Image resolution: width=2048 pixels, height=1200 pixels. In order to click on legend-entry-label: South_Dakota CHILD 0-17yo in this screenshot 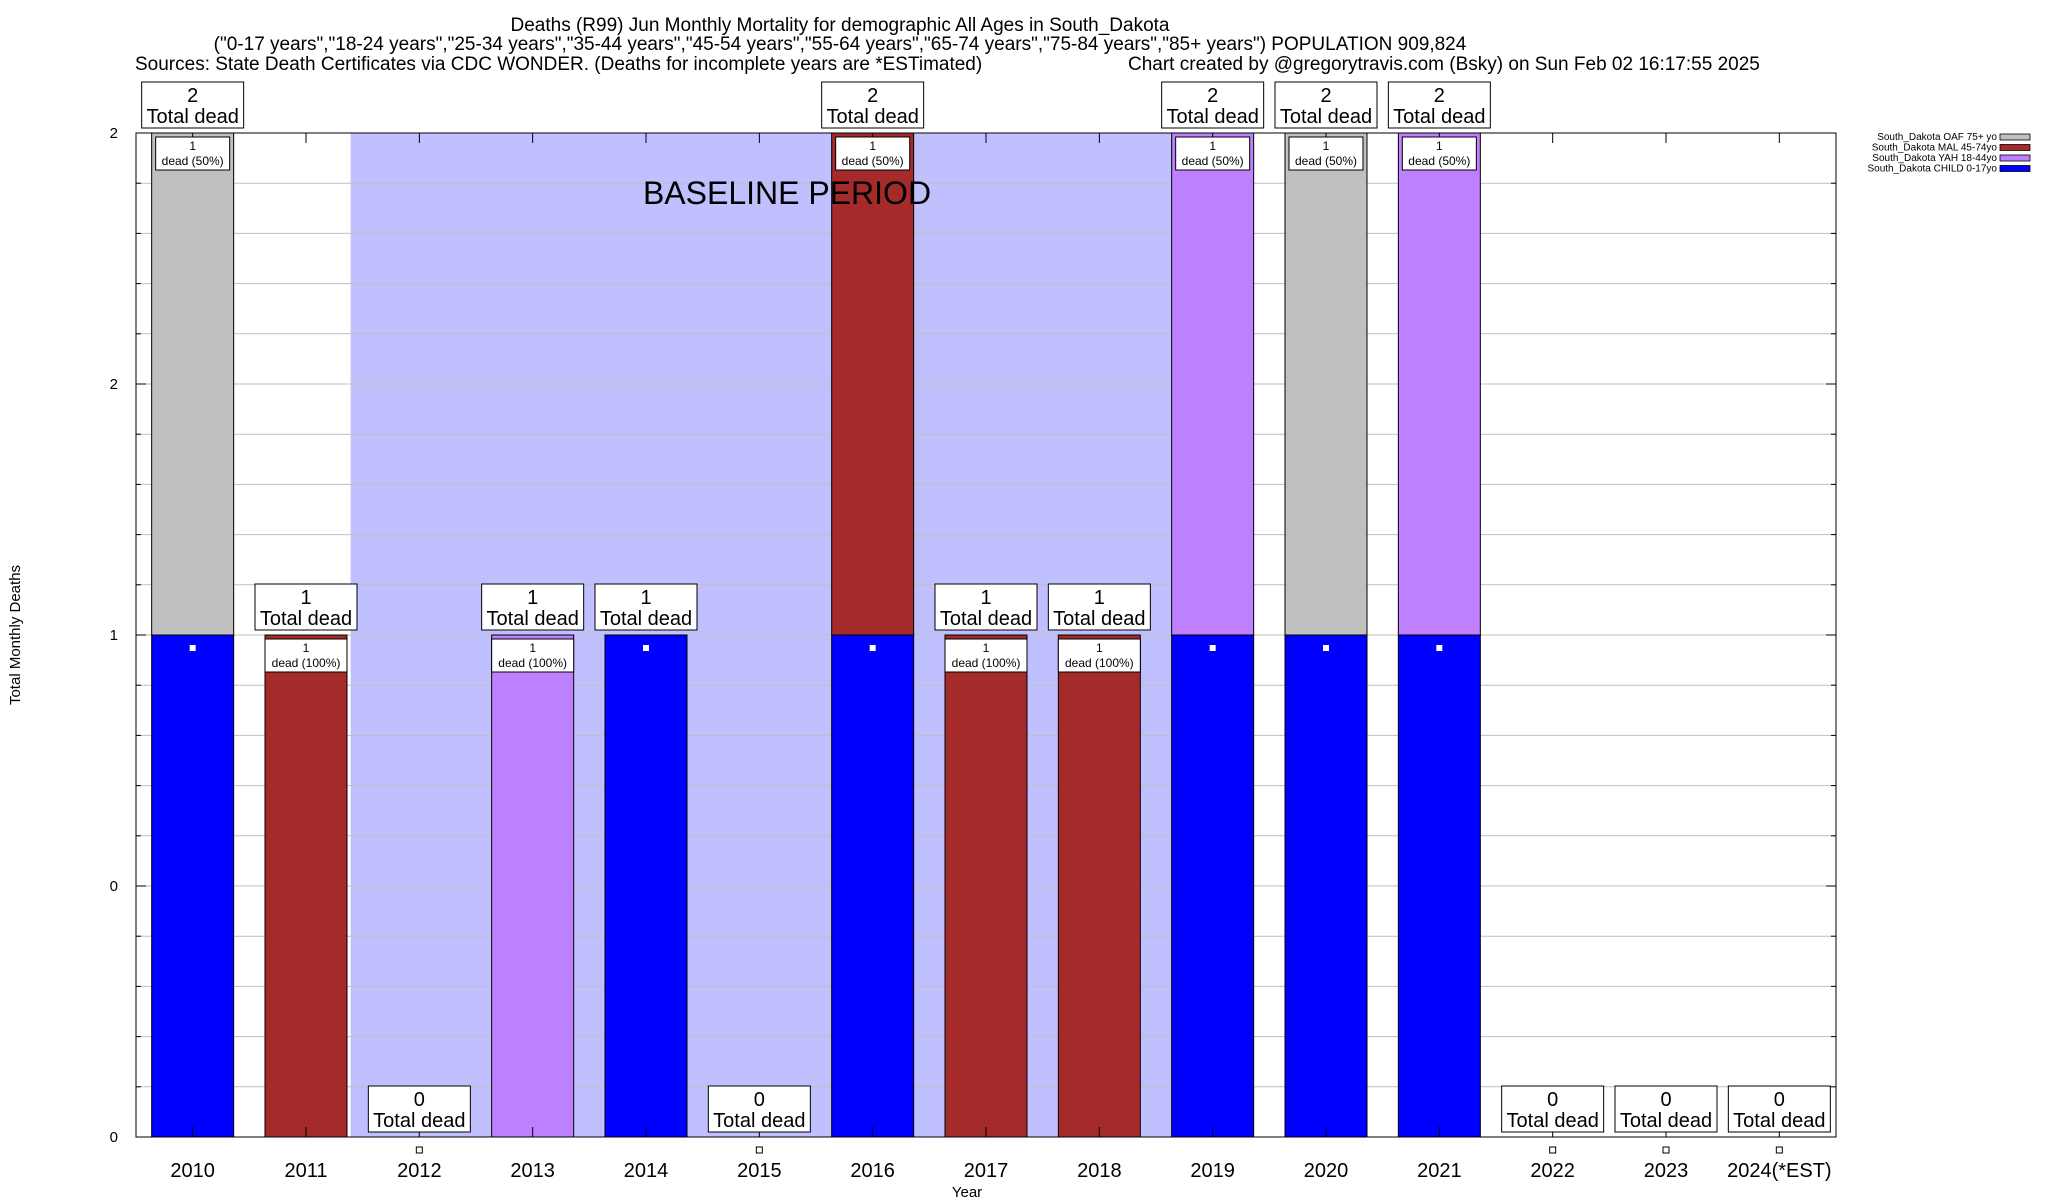, I will do `click(1932, 169)`.